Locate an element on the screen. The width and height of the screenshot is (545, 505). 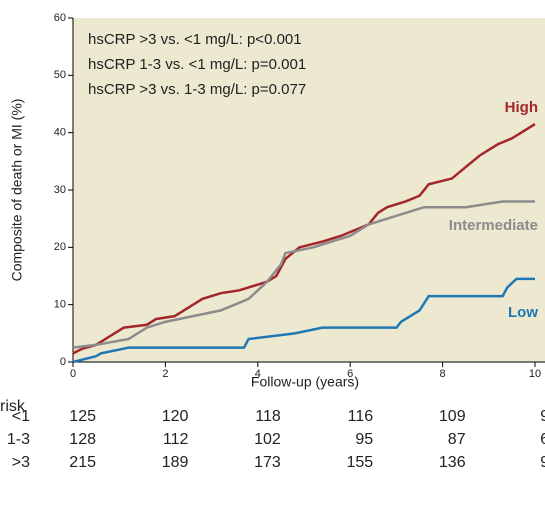
y-tick-label: 10 is located at coordinates (60, 305).